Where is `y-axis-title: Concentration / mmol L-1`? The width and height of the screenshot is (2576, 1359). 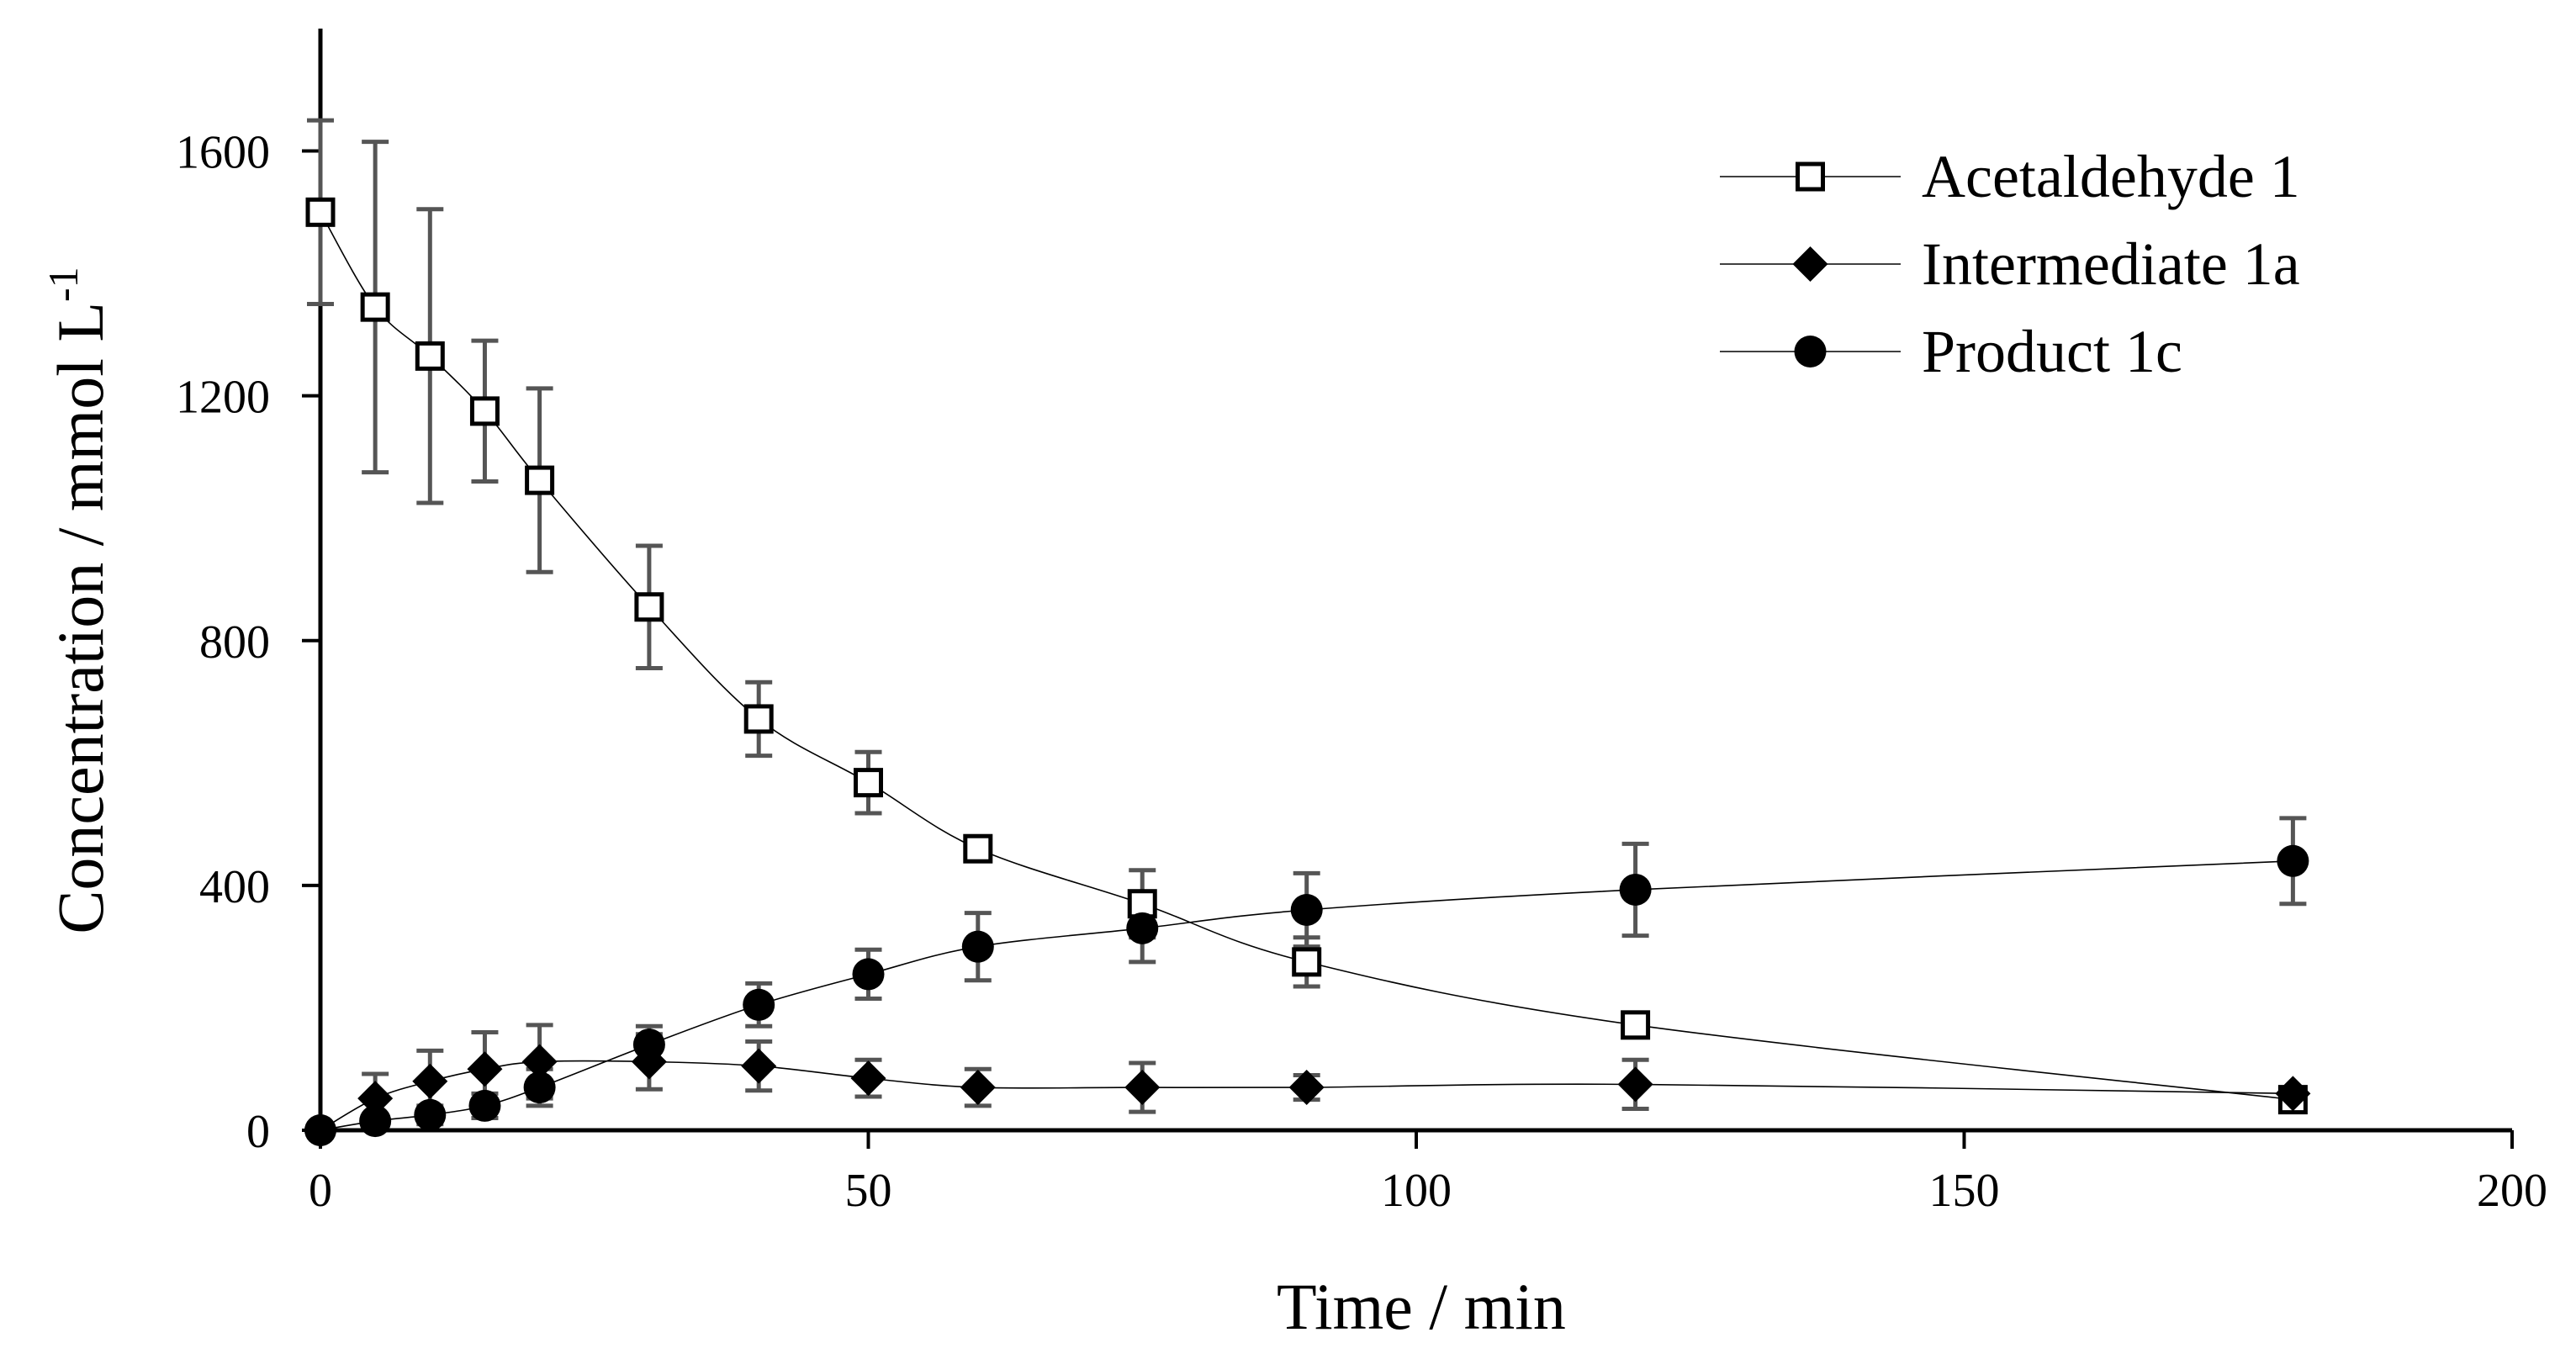 y-axis-title: Concentration / mmol L-1 is located at coordinates (78, 600).